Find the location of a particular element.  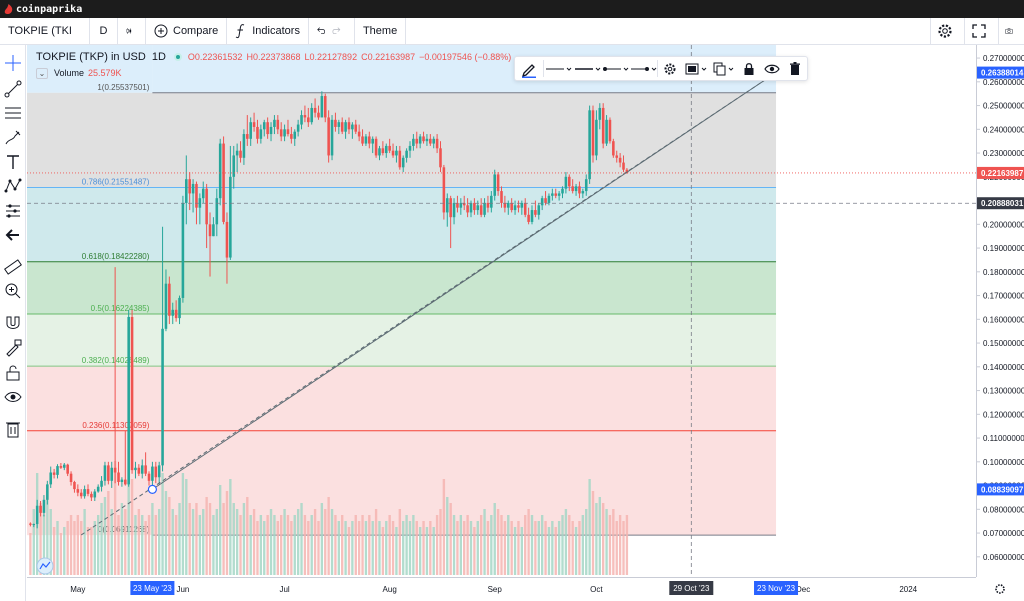

tool-eye is located at coordinates (13, 397).